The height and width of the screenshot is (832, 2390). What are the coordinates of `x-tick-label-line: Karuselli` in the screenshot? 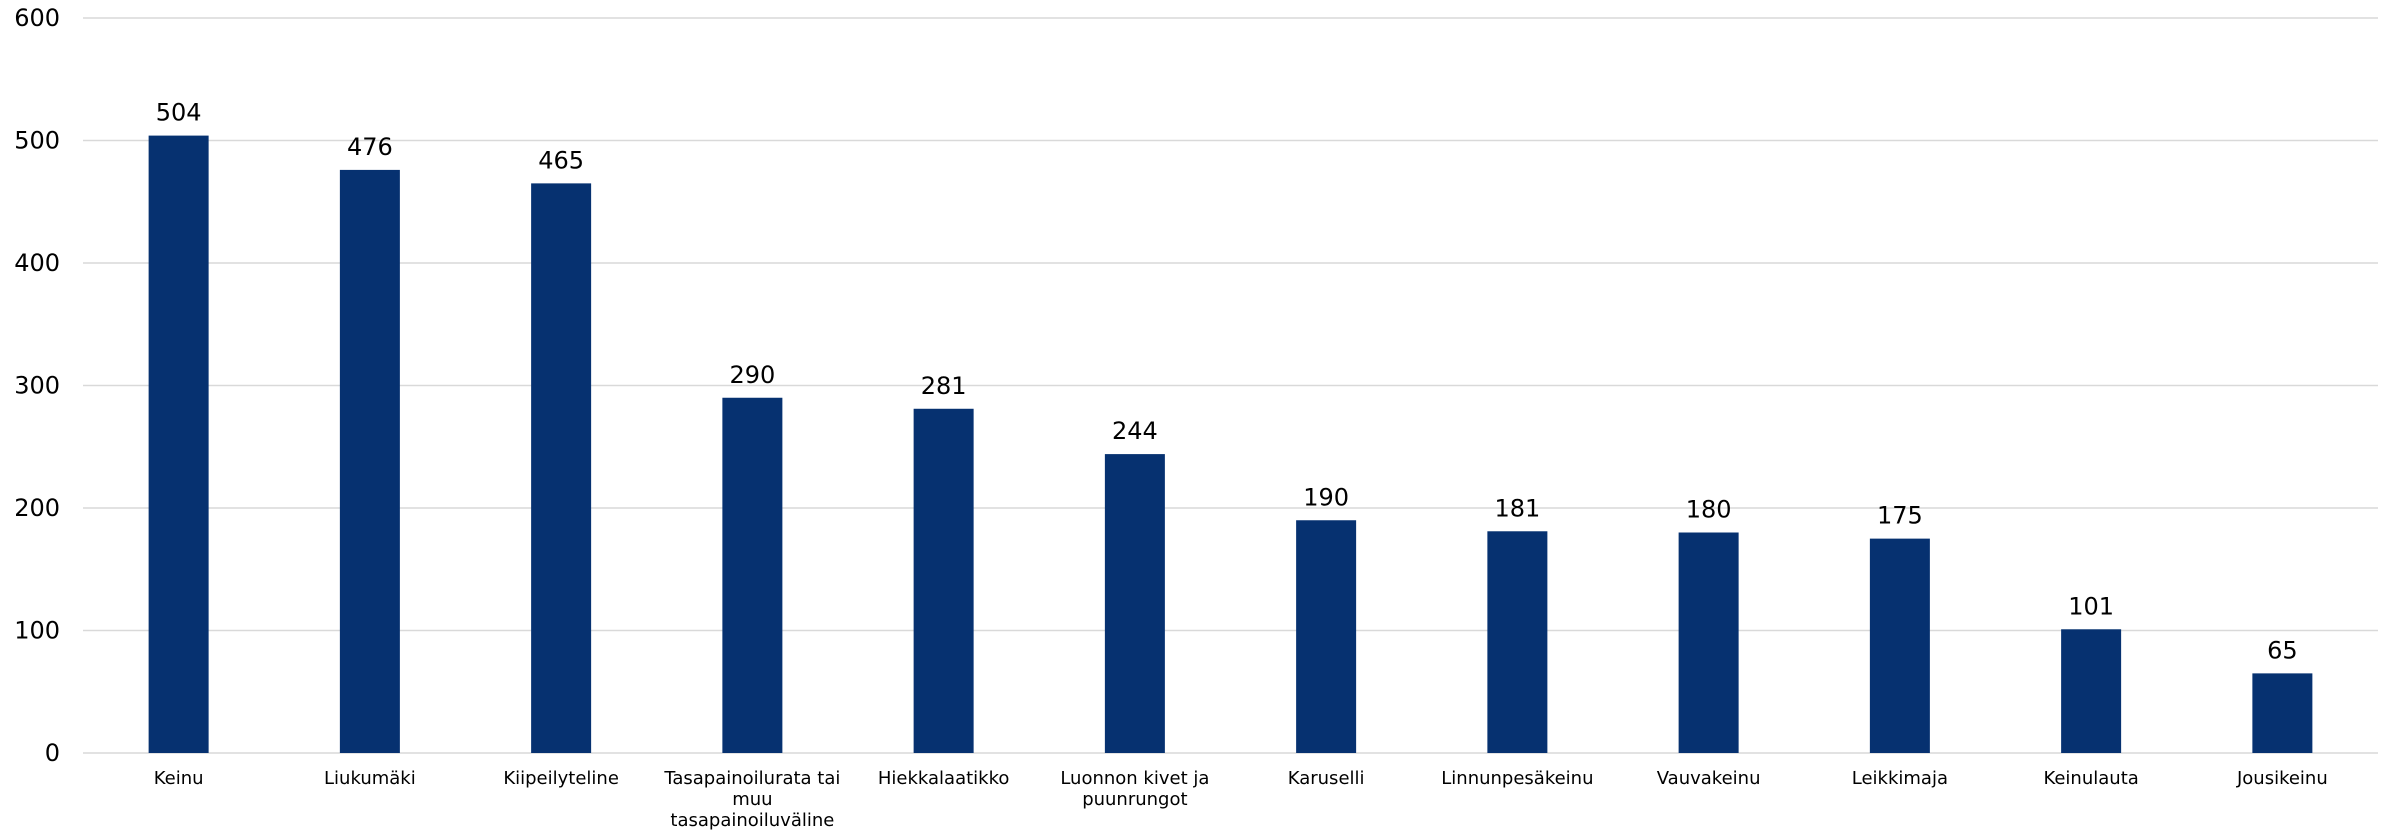 It's located at (1326, 778).